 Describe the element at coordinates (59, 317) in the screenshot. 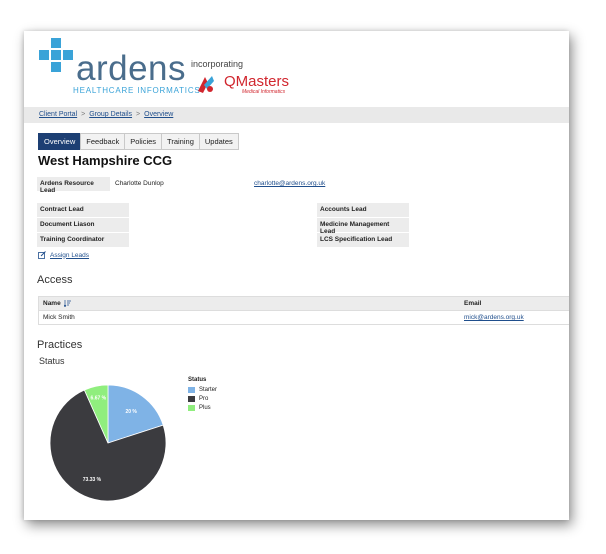

I see `row-name: Mick Smith` at that location.